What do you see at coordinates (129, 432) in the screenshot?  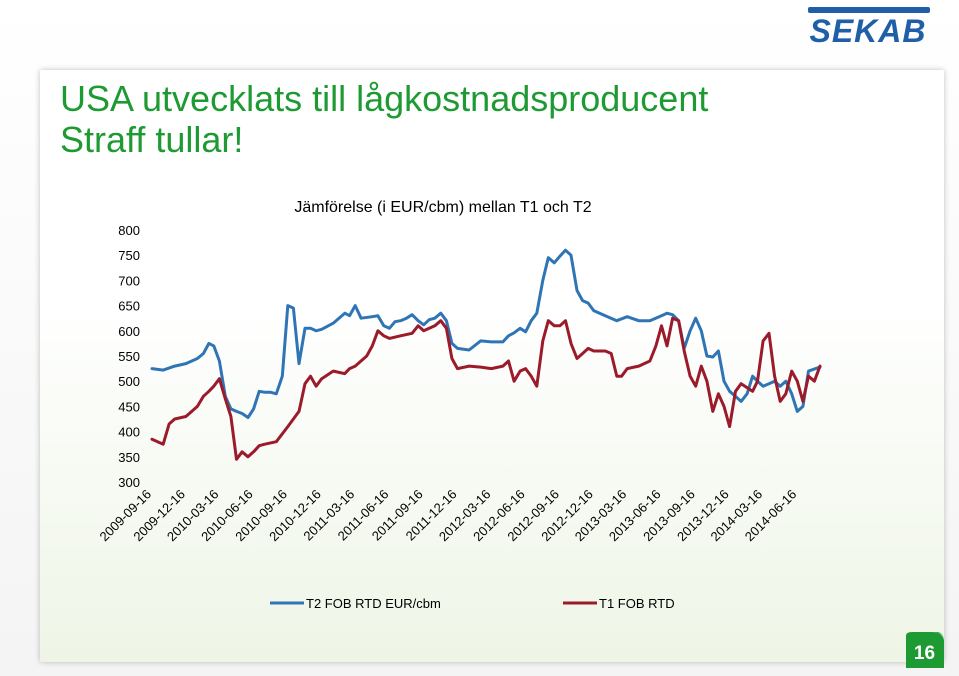 I see `y-tick-label: 400` at bounding box center [129, 432].